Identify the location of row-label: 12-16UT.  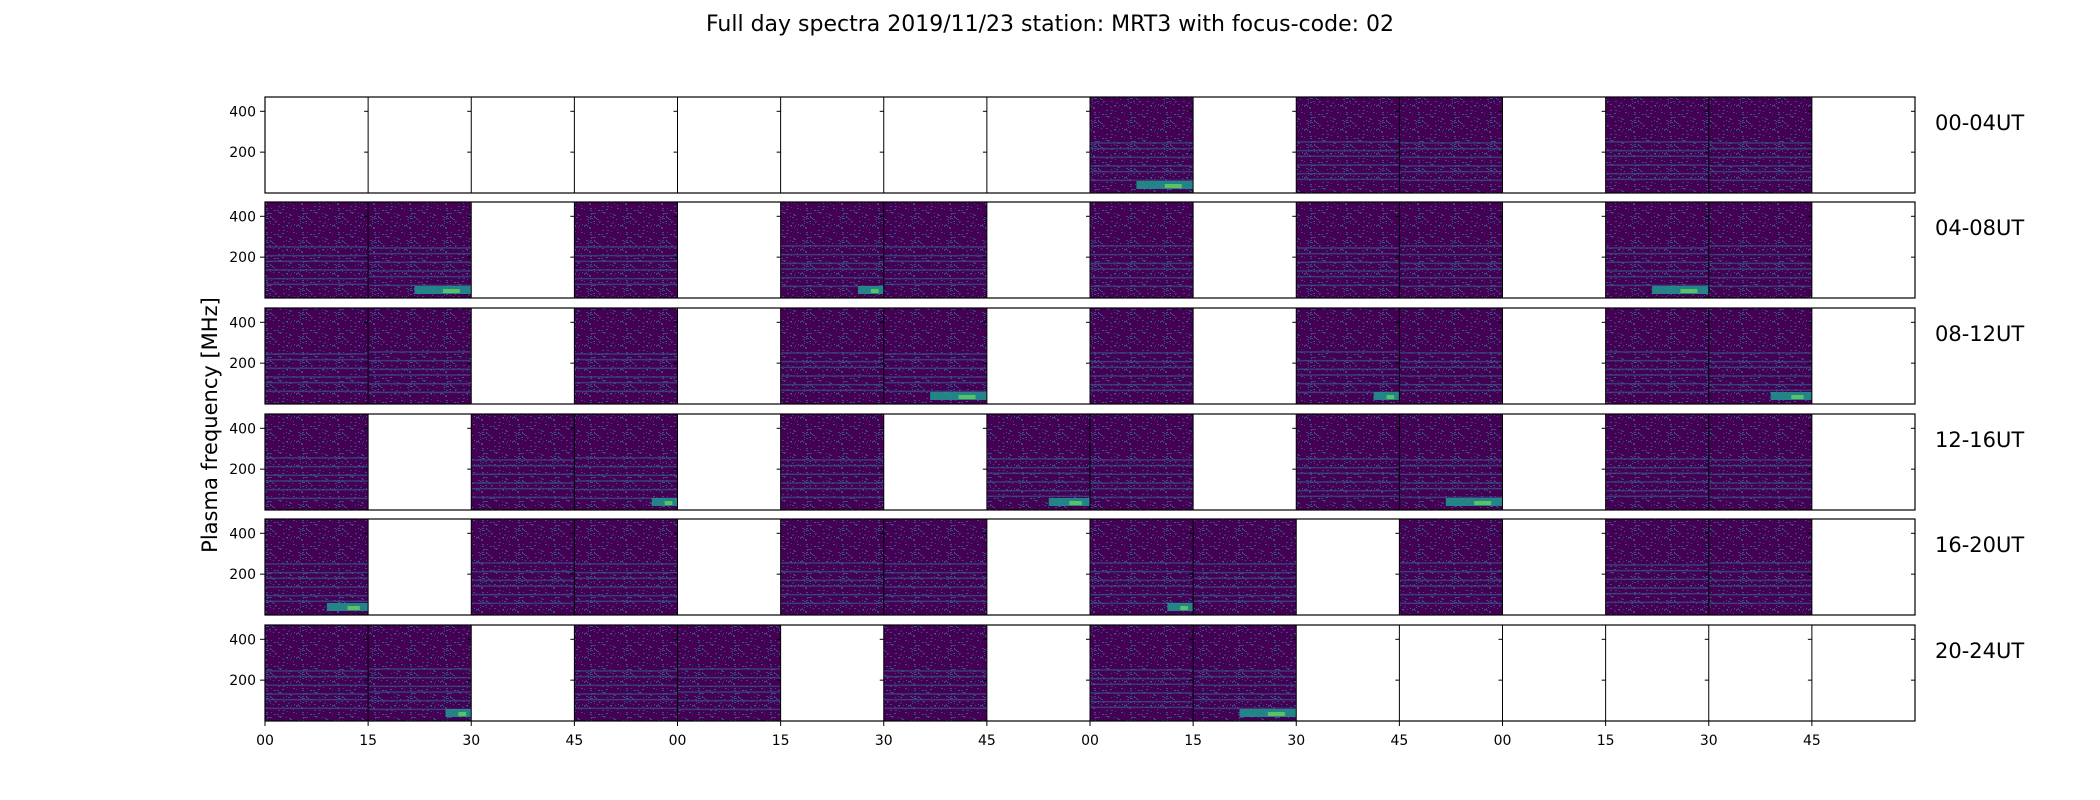
(1979, 440).